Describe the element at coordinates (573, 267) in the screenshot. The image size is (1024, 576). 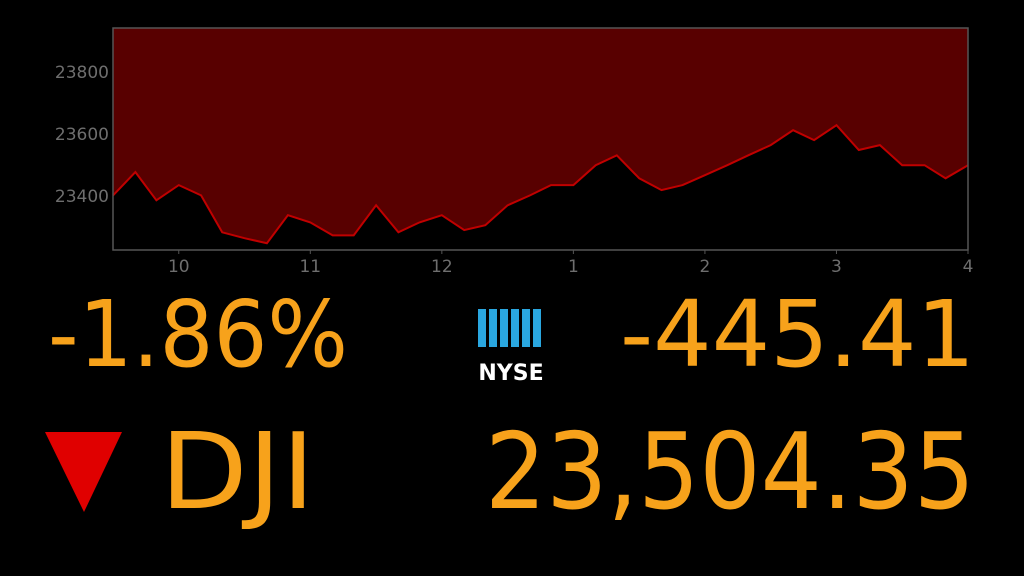
I see `x-tick-label: 1` at that location.